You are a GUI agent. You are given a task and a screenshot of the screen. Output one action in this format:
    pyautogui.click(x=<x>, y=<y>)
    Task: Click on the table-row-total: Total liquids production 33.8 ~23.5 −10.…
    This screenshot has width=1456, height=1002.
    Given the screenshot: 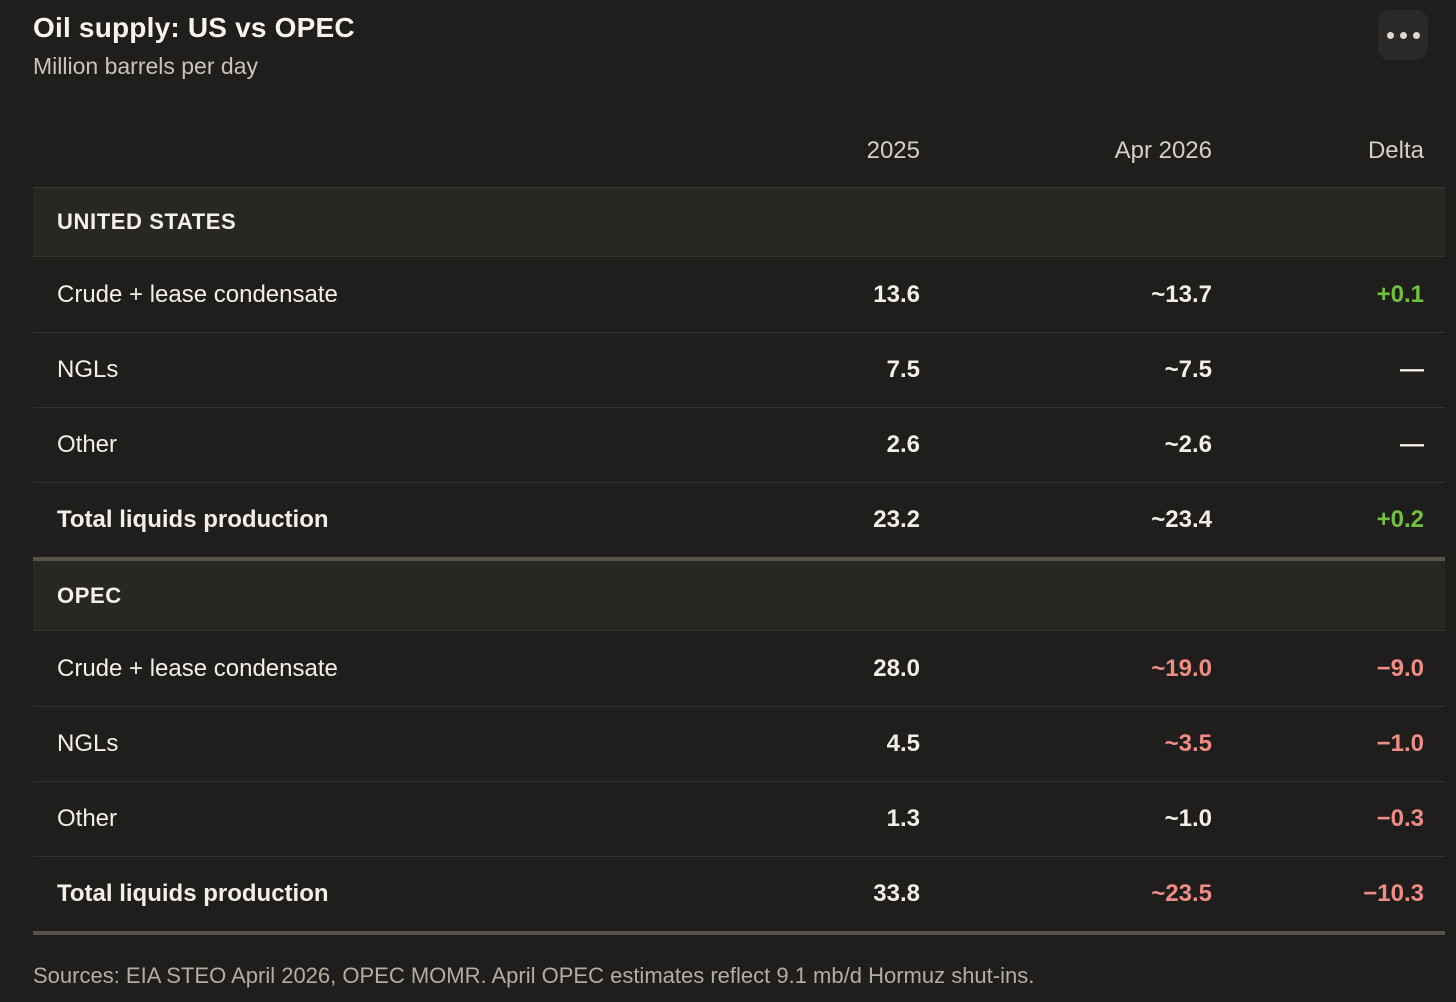 What is the action you would take?
    pyautogui.click(x=739, y=893)
    